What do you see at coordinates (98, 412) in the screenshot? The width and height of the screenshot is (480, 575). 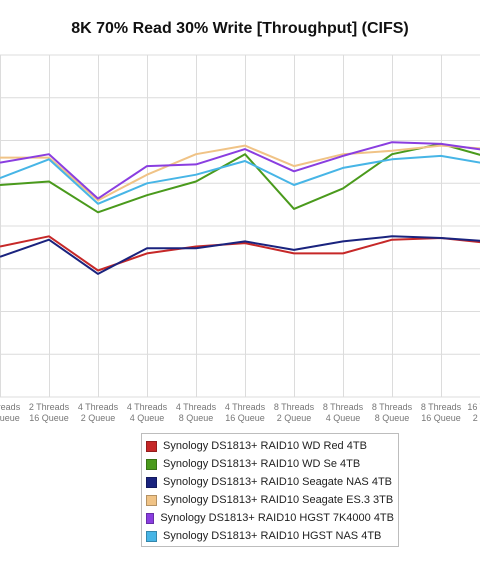 I see `x-tick-label: 4 Threads 2 Queue` at bounding box center [98, 412].